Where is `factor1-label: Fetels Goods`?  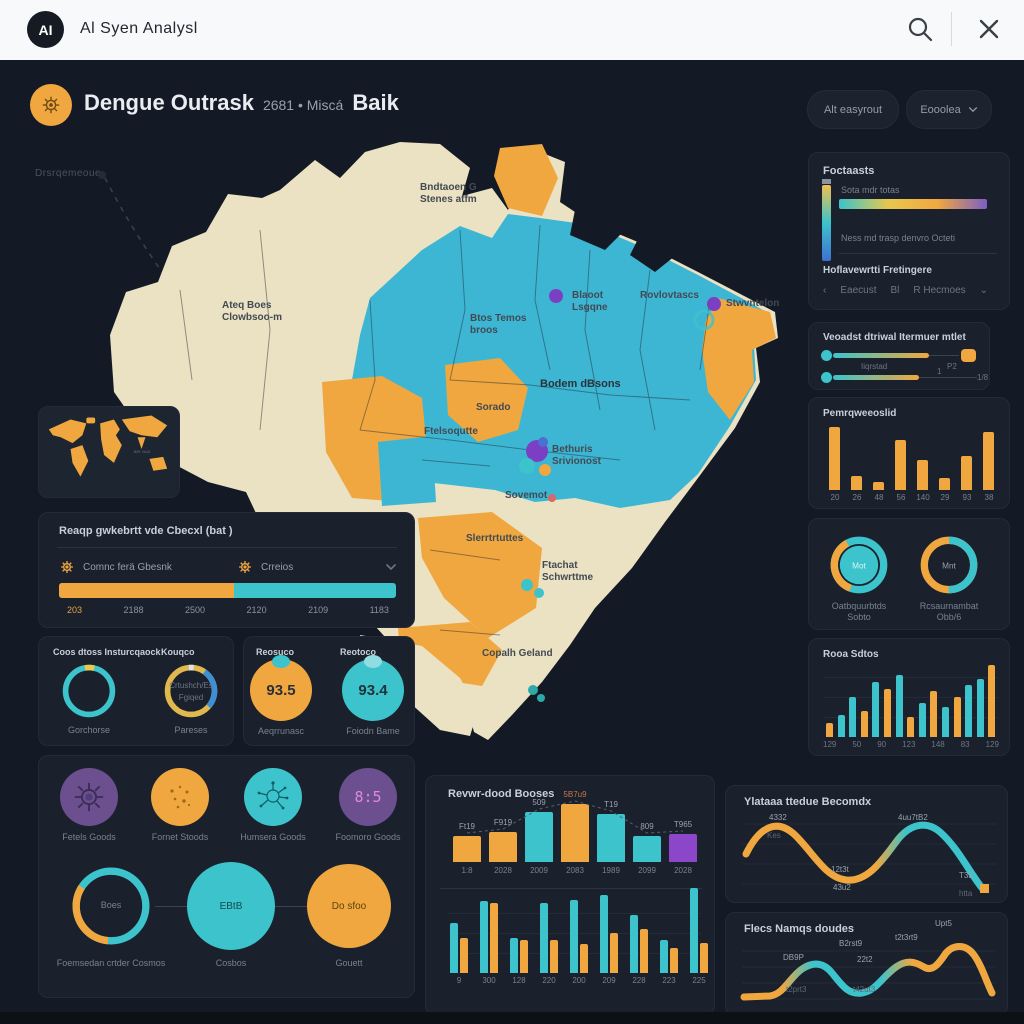 factor1-label: Fetels Goods is located at coordinates (89, 837).